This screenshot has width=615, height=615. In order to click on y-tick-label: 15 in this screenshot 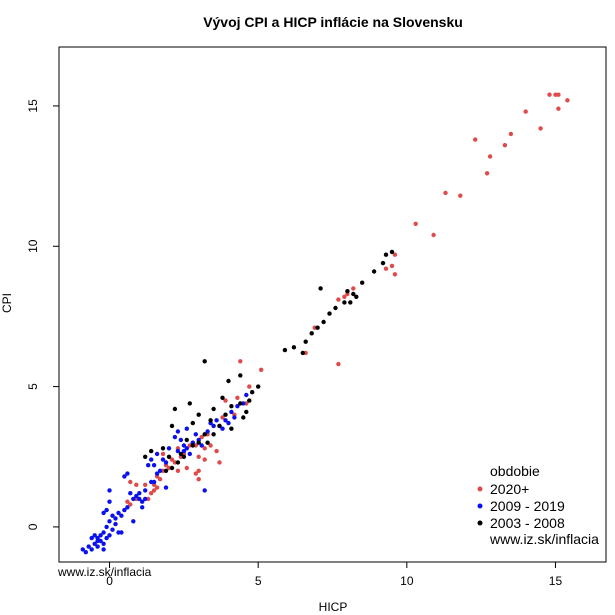, I will do `click(33, 106)`.